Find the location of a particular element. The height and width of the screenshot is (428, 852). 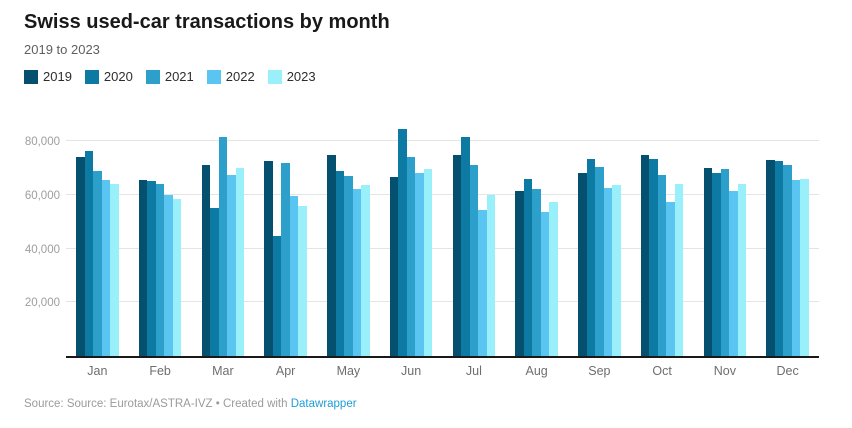

x-tick-label-feb: Feb is located at coordinates (160, 371).